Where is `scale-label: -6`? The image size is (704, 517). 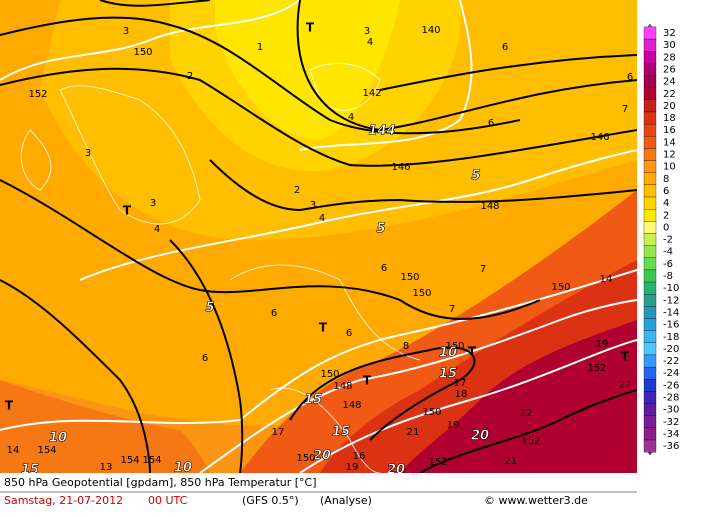 scale-label: -6 is located at coordinates (668, 264).